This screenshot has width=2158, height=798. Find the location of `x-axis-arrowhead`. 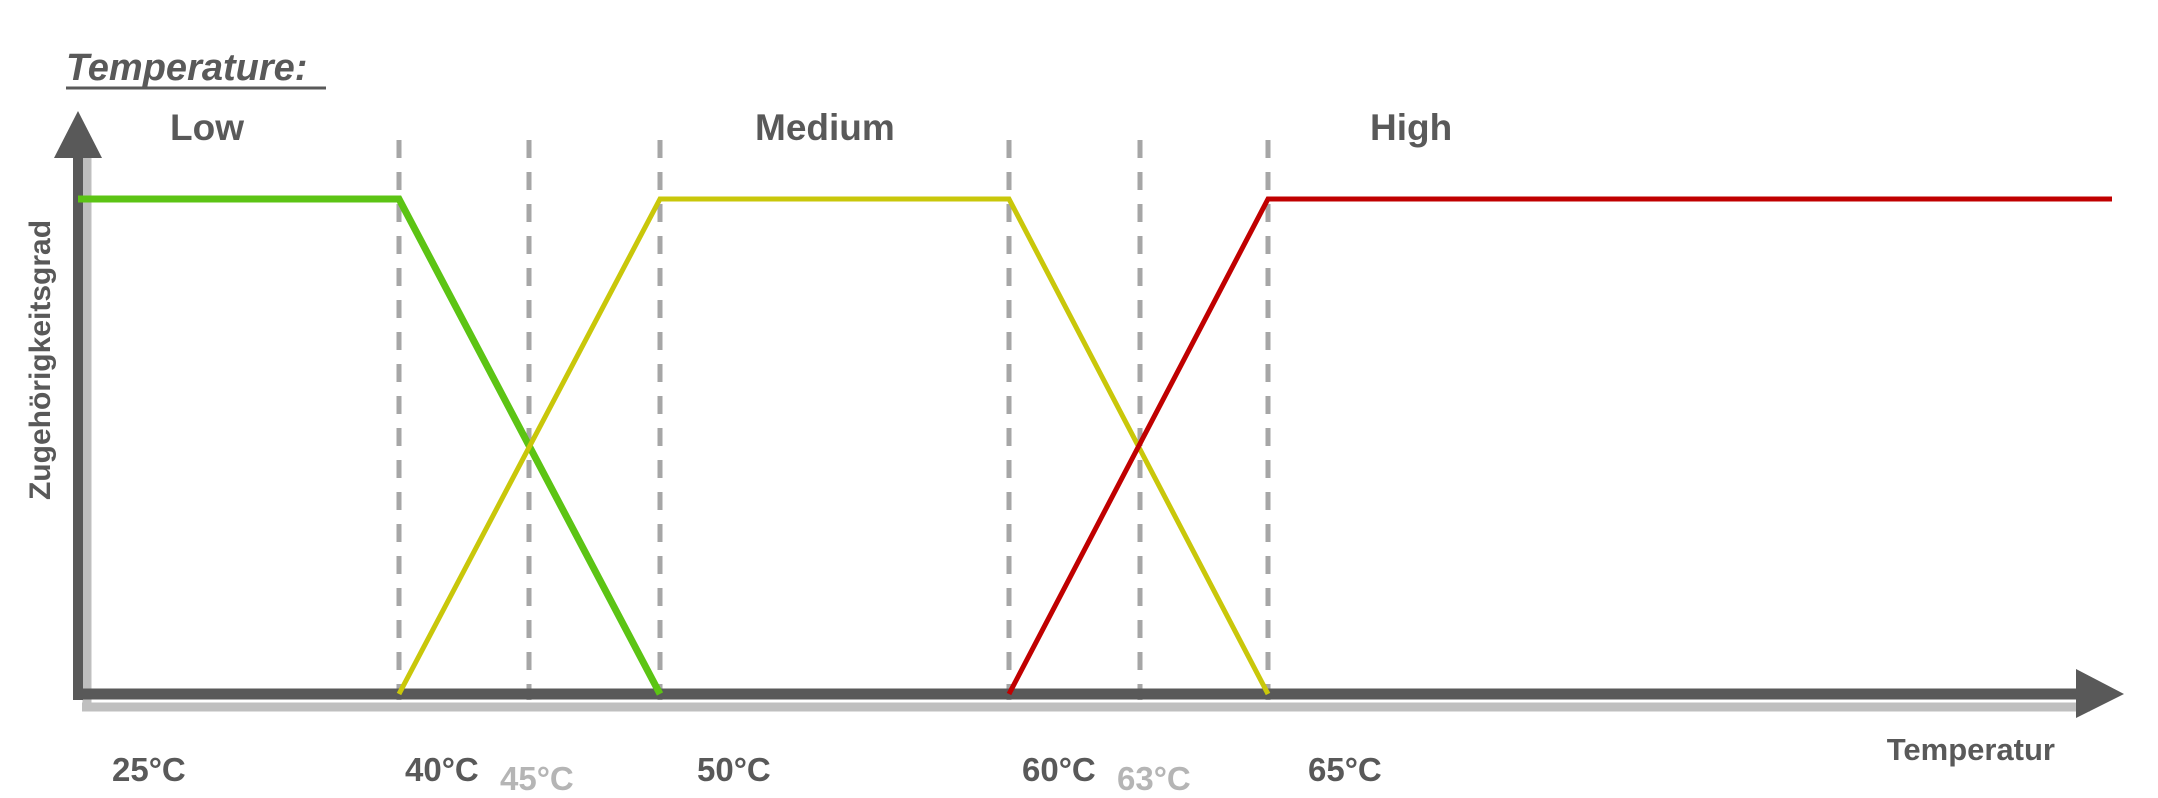

x-axis-arrowhead is located at coordinates (2100, 693).